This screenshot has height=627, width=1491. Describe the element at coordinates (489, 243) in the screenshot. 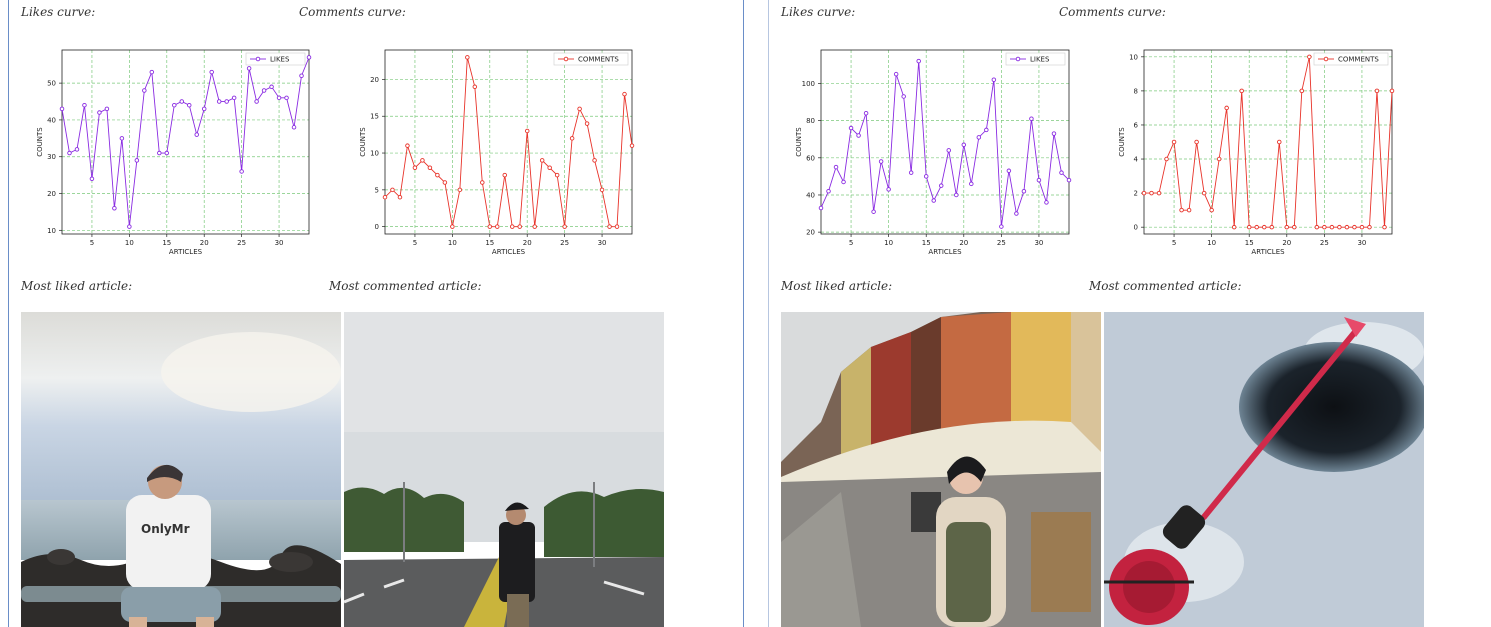

I see `x-tick-label: 15` at that location.